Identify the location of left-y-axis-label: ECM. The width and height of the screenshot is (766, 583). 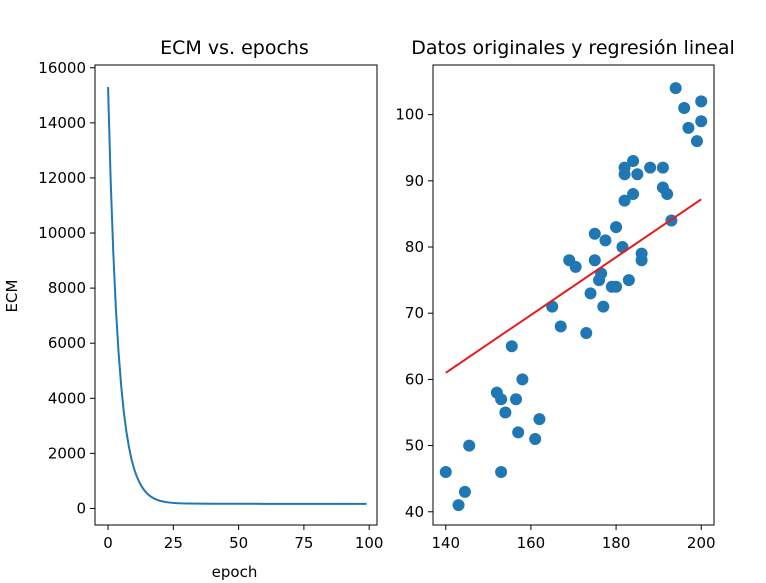
(12, 296).